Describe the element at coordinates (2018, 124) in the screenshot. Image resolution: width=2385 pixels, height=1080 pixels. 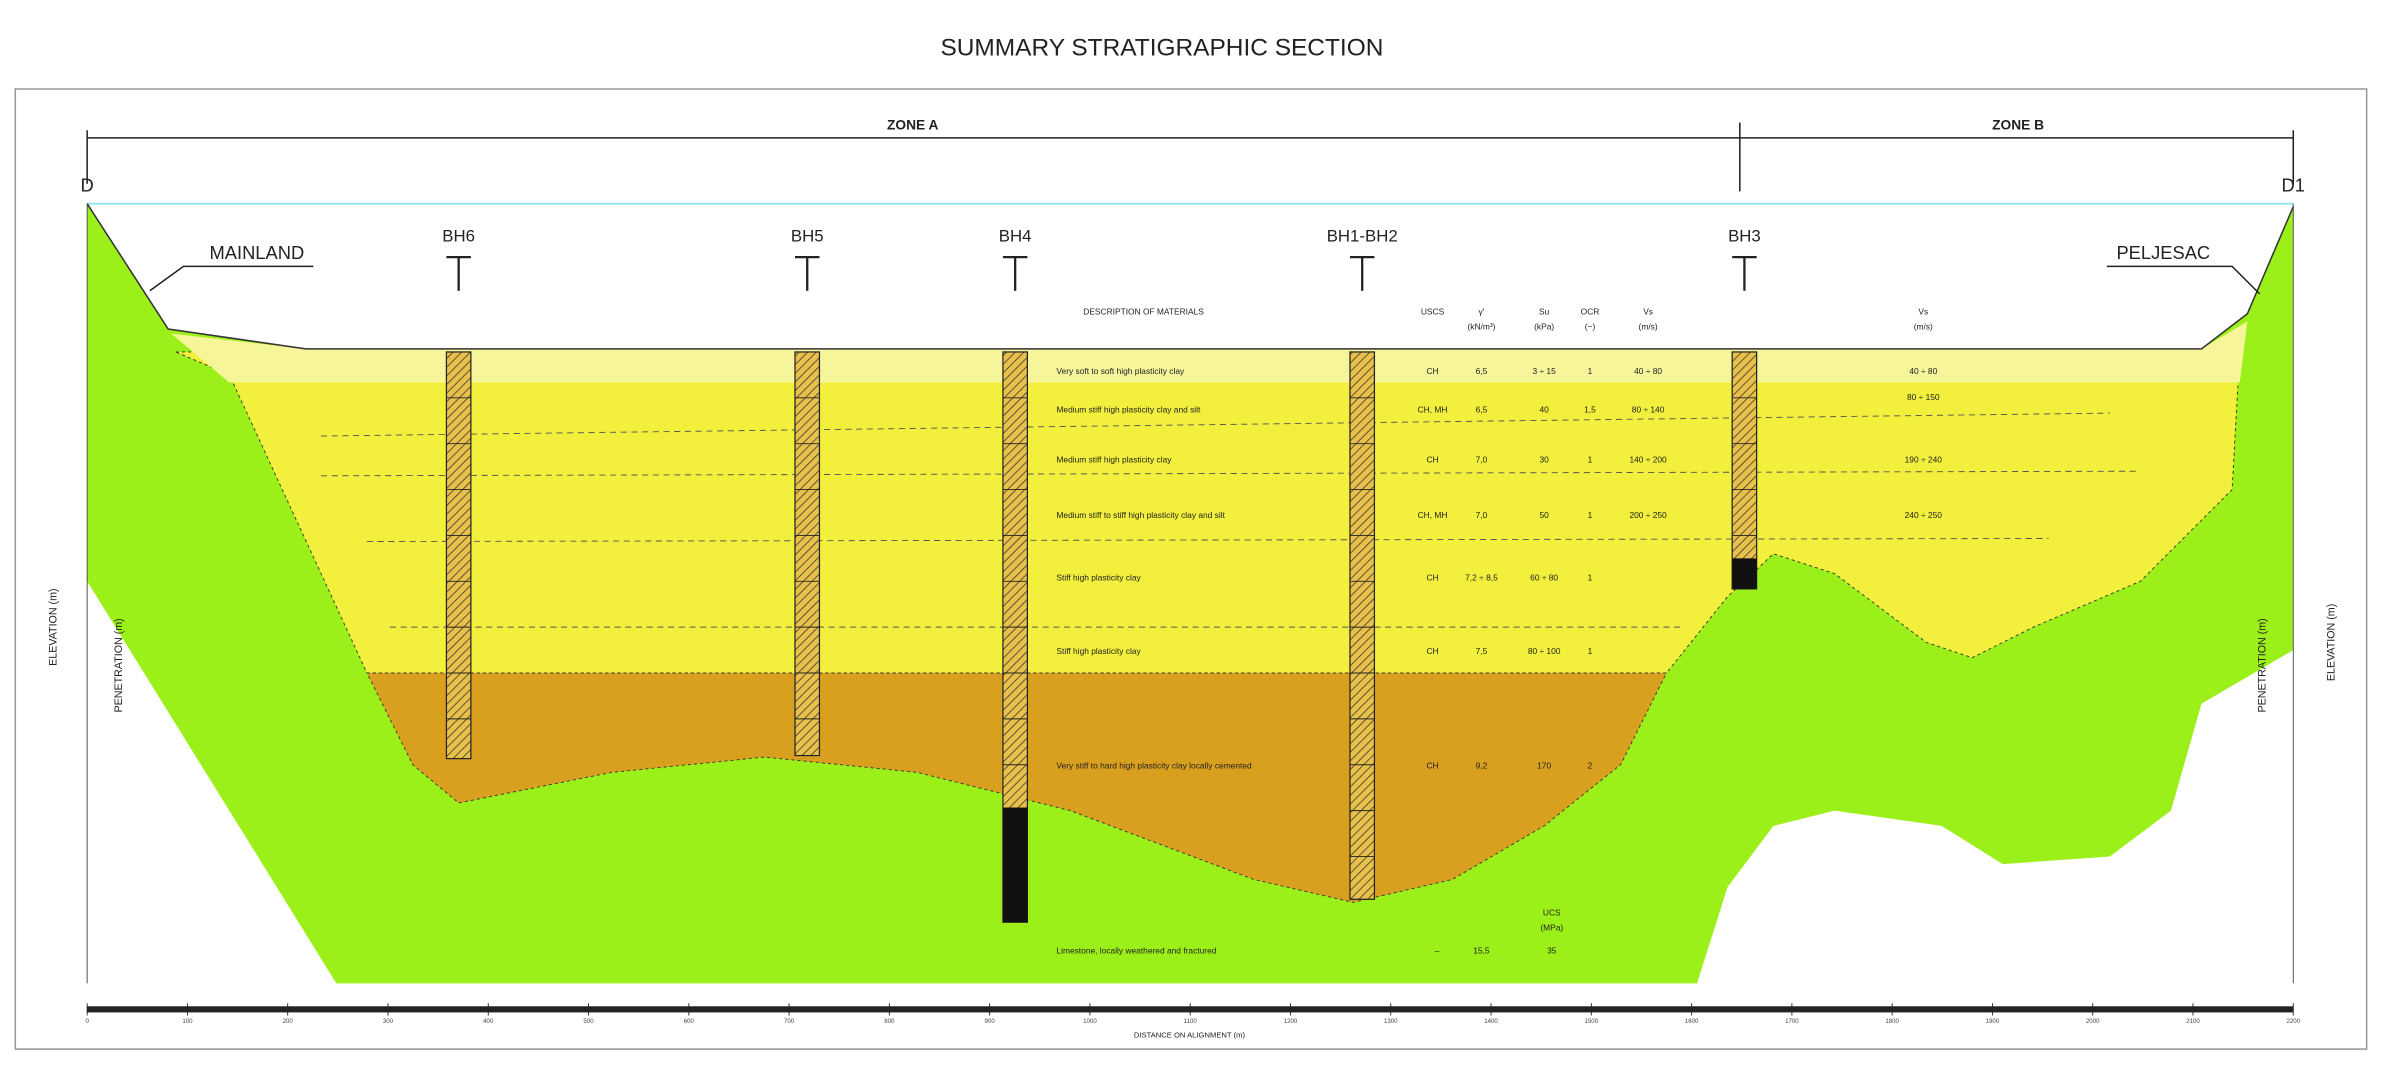
I see `zone-label: ZONE B` at that location.